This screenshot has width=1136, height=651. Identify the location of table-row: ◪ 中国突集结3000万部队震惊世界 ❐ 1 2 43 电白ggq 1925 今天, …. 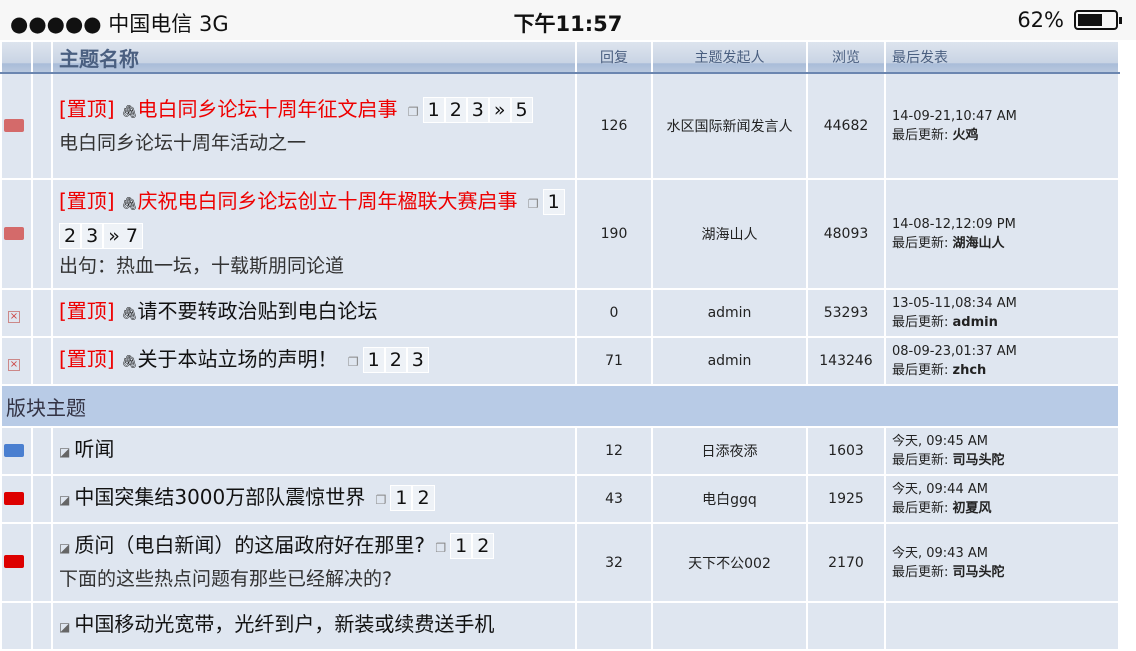
(560, 499).